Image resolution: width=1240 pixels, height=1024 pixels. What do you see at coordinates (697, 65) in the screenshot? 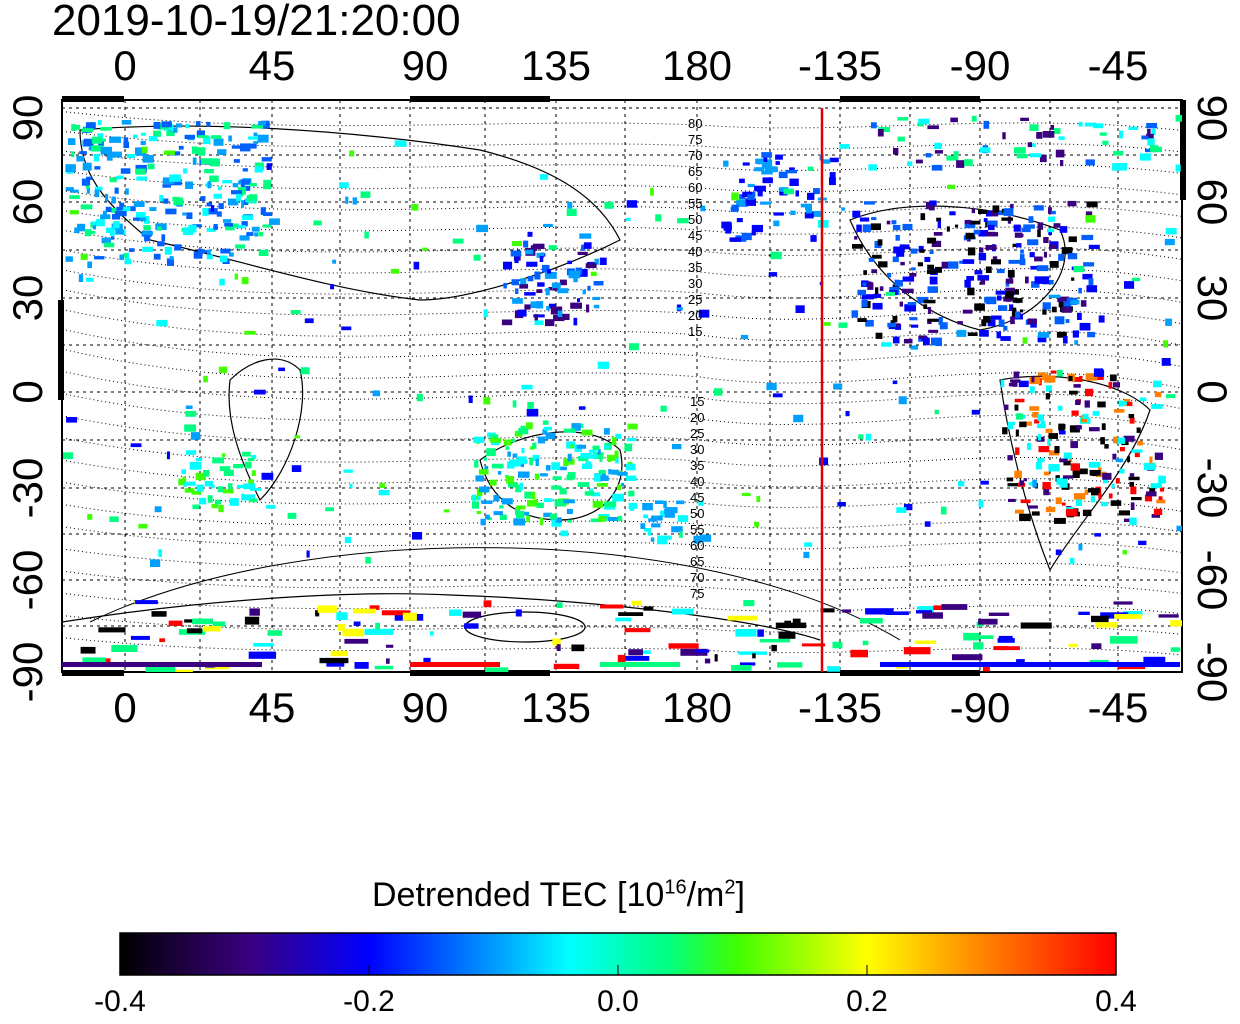
I see `top-tick-4: 180` at bounding box center [697, 65].